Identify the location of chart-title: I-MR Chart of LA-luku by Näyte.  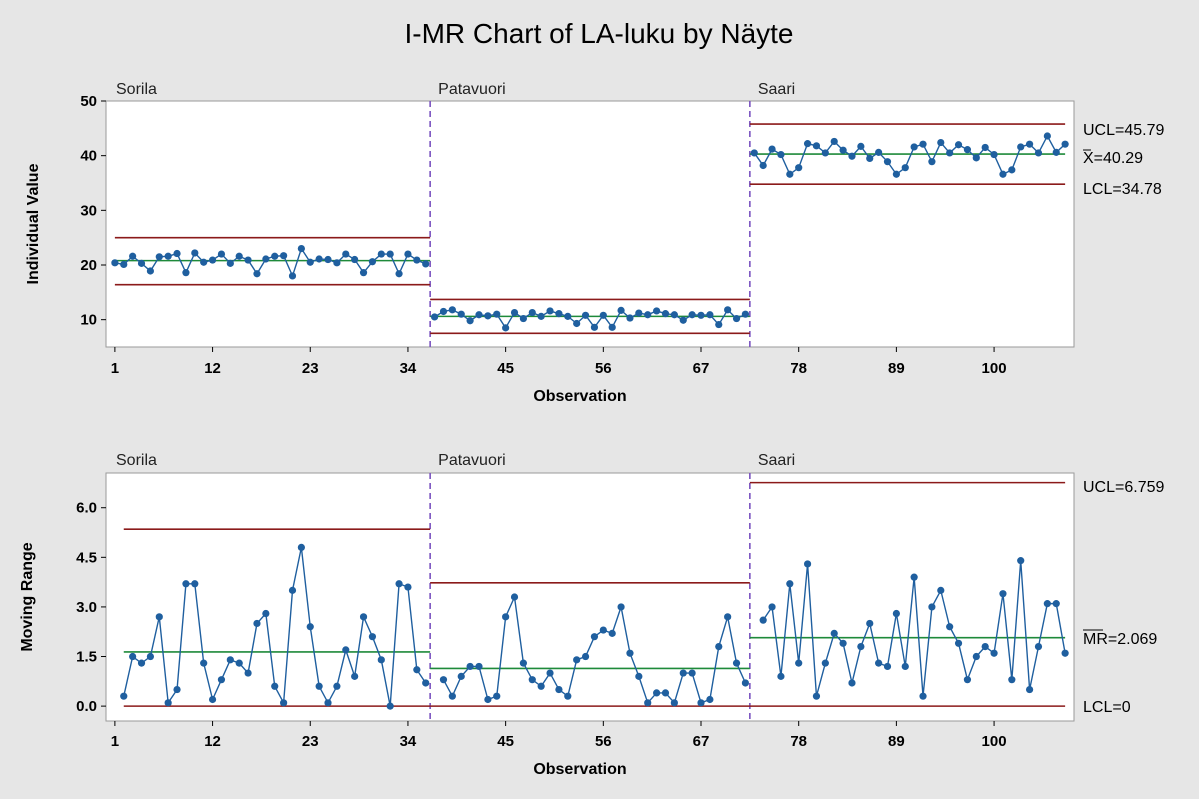
(598, 33).